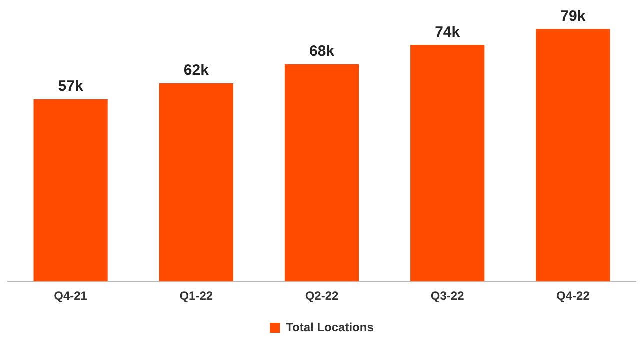  What do you see at coordinates (448, 32) in the screenshot?
I see `data-label: 74k` at bounding box center [448, 32].